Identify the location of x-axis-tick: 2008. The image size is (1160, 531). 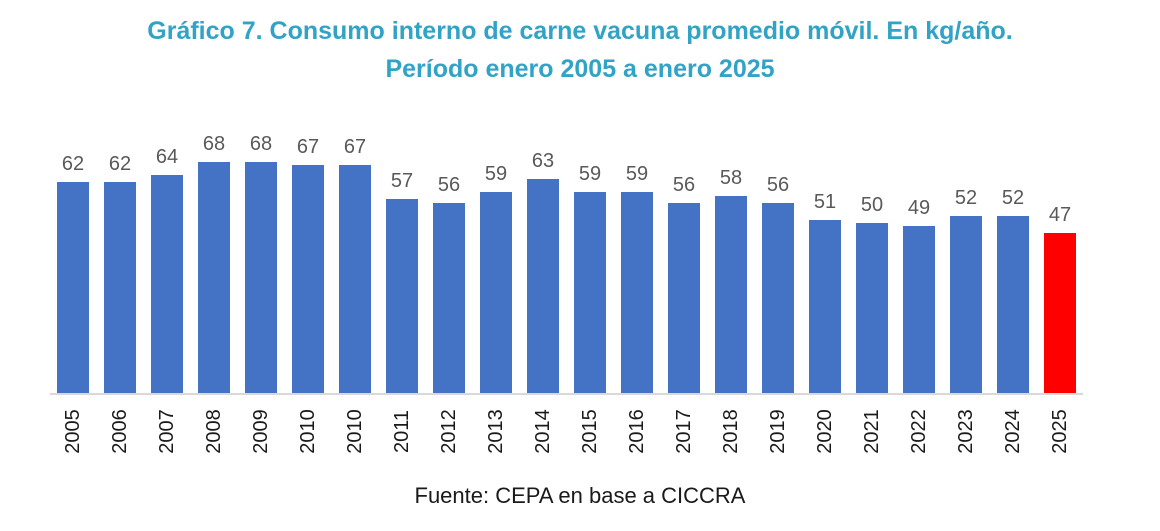
(214, 431).